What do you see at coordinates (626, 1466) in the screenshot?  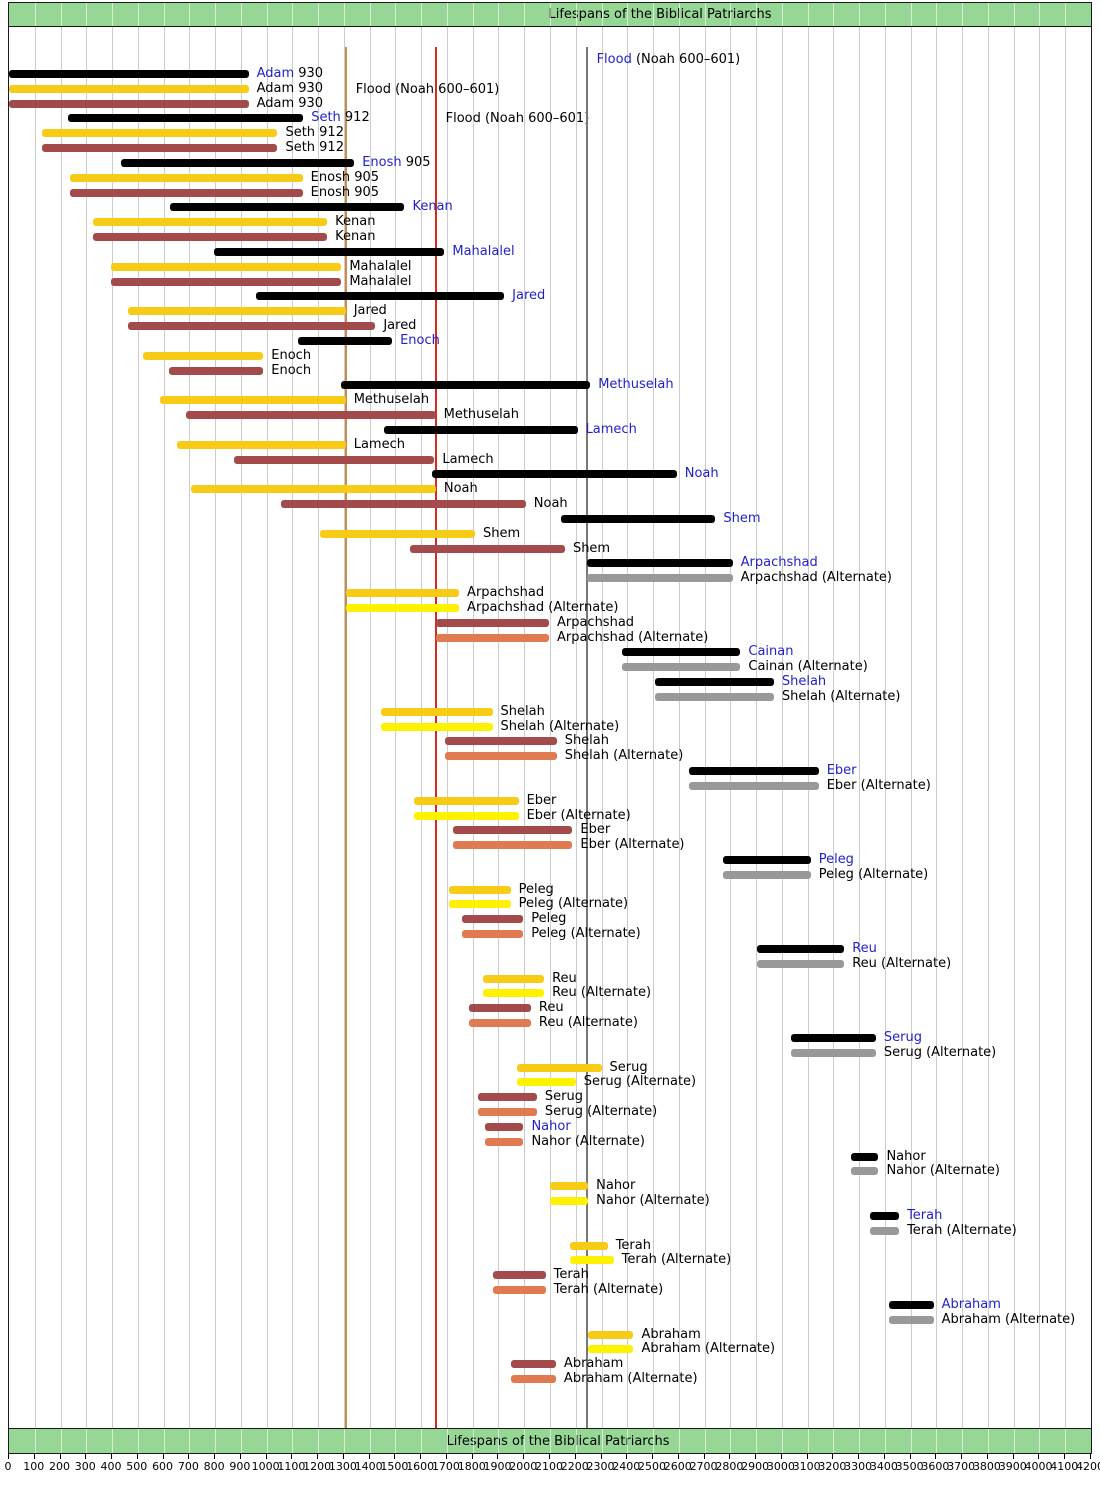 I see `axis-tick-label: 2400` at bounding box center [626, 1466].